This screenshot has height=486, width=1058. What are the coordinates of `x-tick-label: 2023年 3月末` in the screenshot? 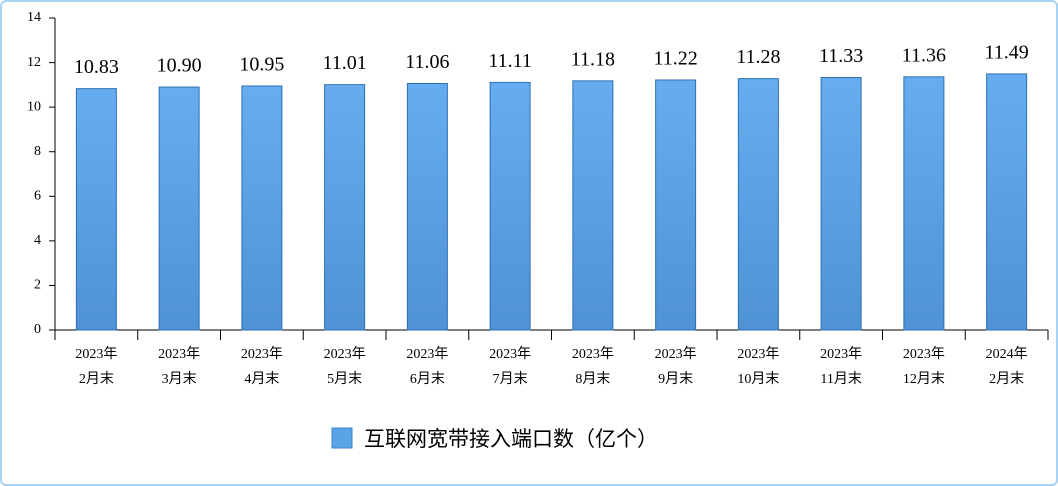 It's located at (179, 367).